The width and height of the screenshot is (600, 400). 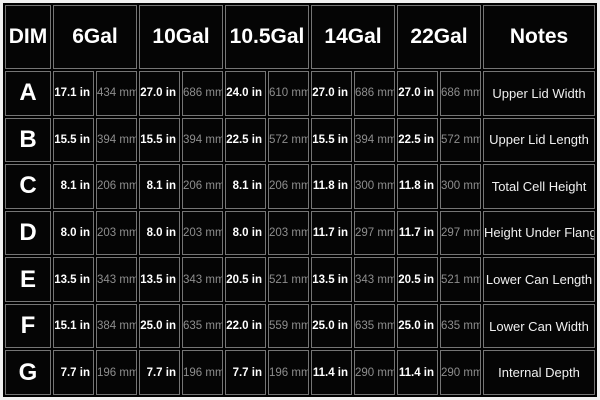 What do you see at coordinates (28, 372) in the screenshot?
I see `dim-letter: G` at bounding box center [28, 372].